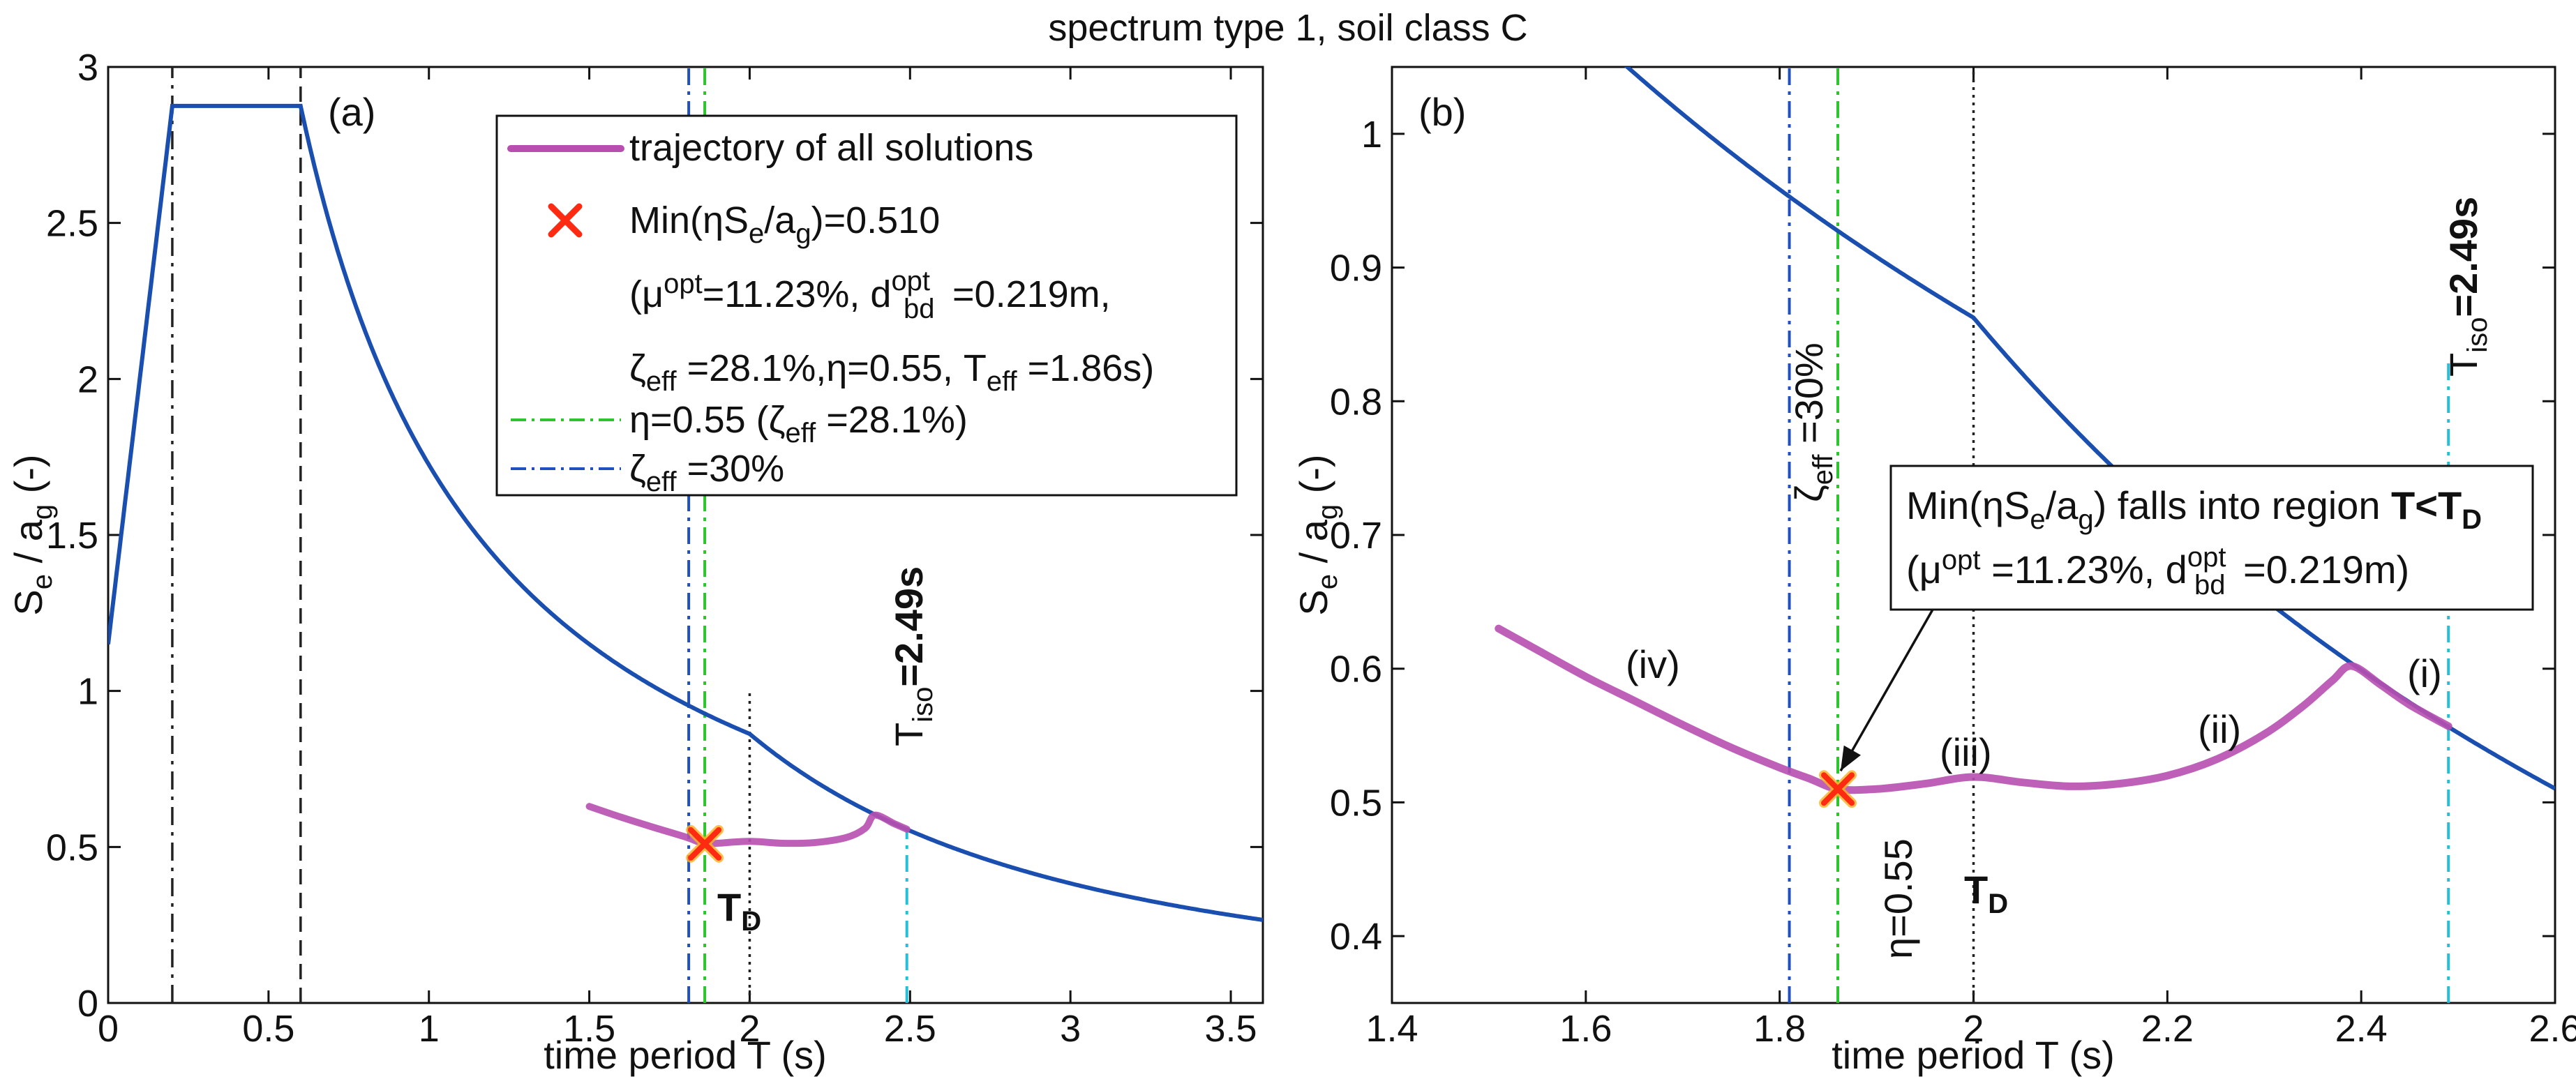  What do you see at coordinates (1230, 1029) in the screenshot?
I see `x-tick-label: 3.5` at bounding box center [1230, 1029].